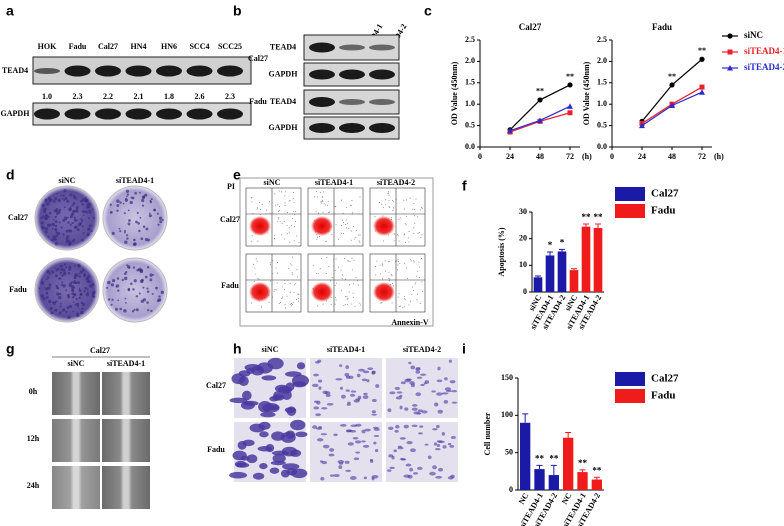 This screenshot has height=526, width=784. Describe the element at coordinates (642, 156) in the screenshot. I see `x-tick-label: 24` at that location.